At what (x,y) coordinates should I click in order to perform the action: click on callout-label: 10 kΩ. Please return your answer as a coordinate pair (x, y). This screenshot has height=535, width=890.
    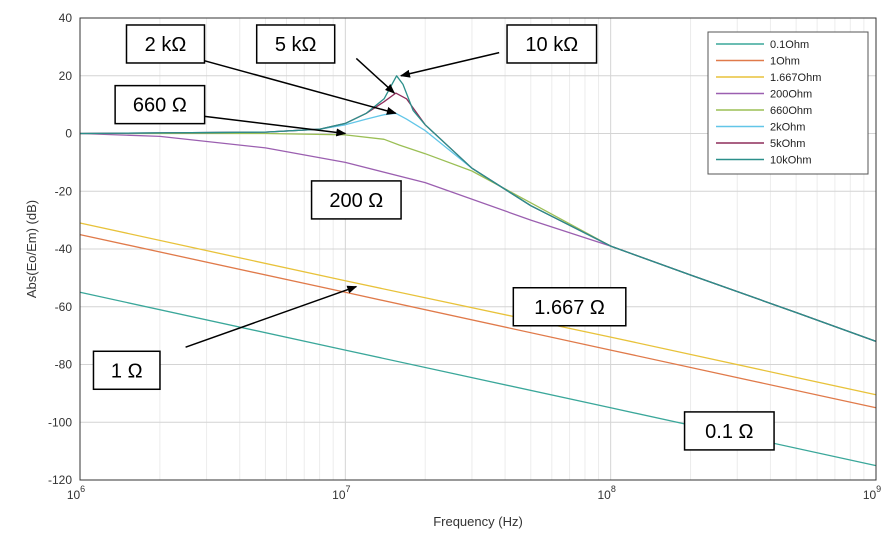
    Looking at the image, I should click on (551, 45).